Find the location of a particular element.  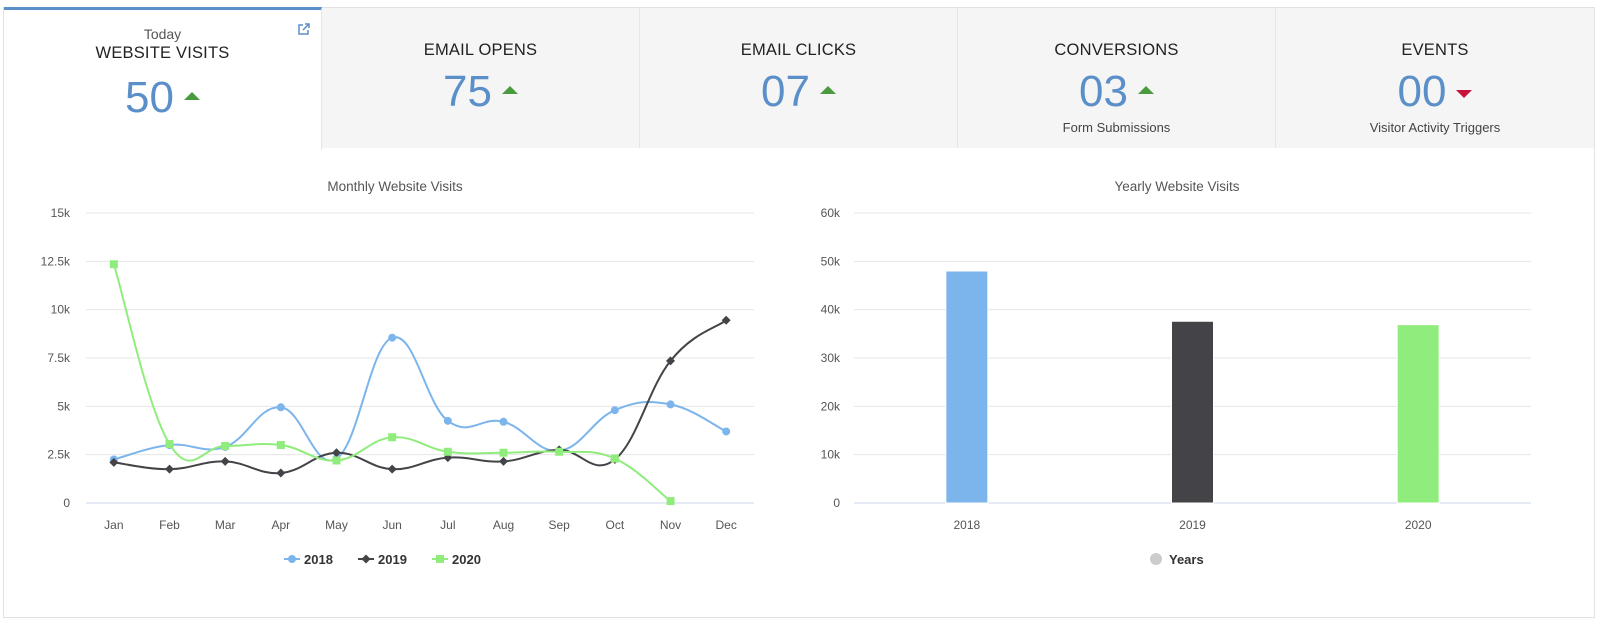

trend-down-icon is located at coordinates (1464, 94).